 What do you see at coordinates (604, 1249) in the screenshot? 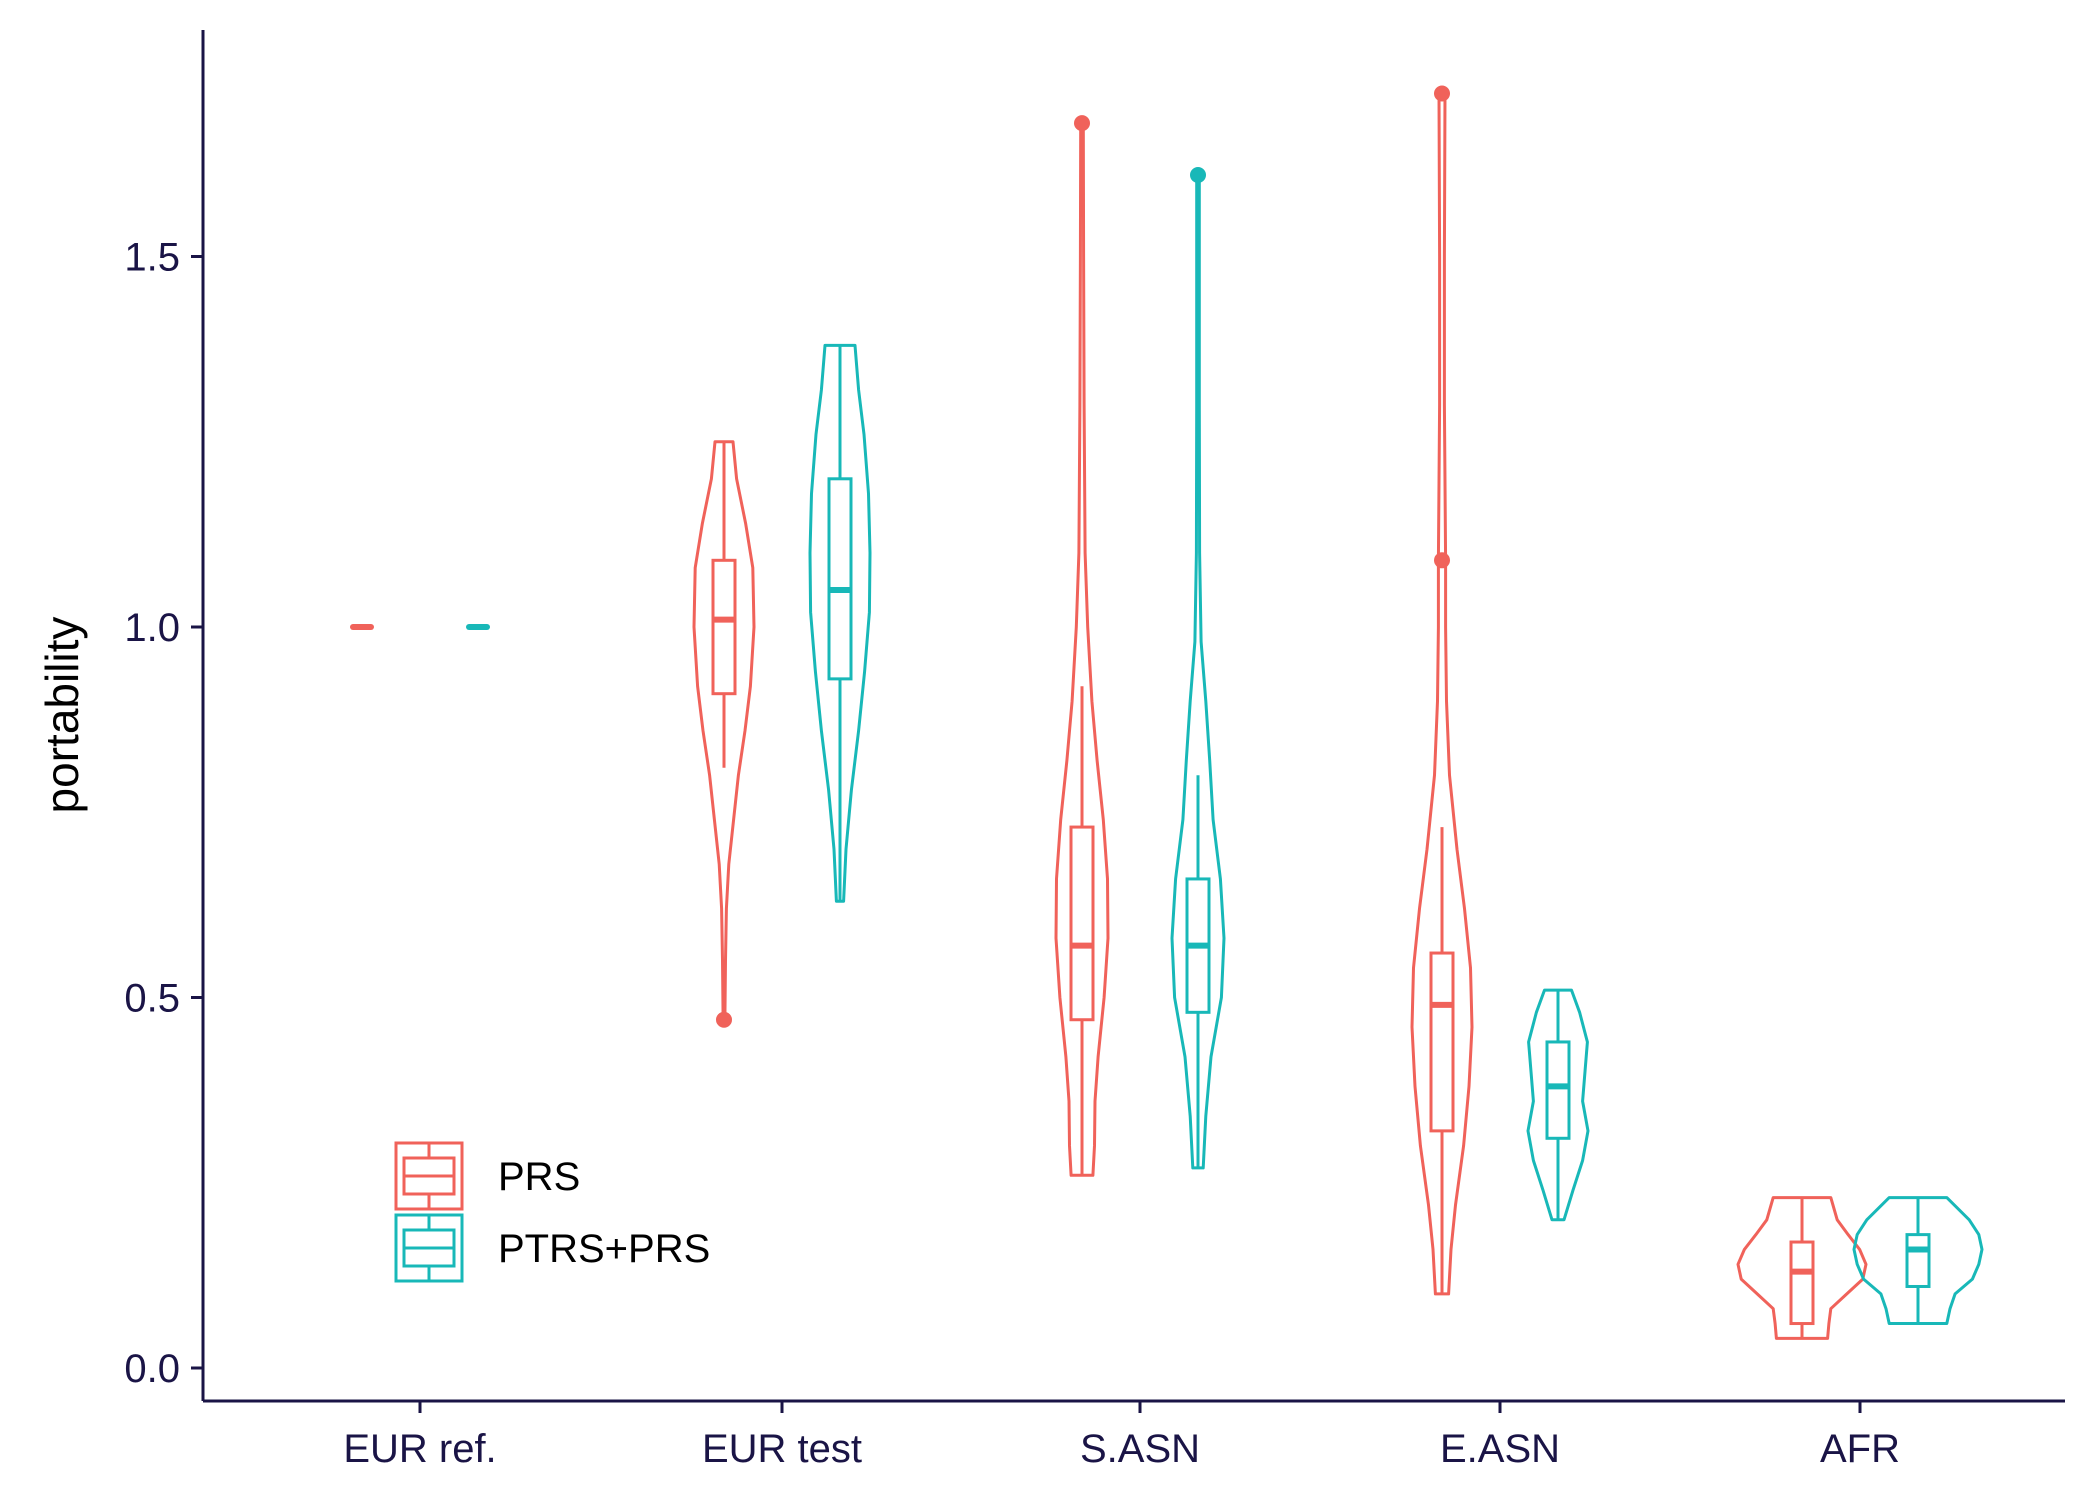
I see `legend-label: PTRS+PRS` at bounding box center [604, 1249].